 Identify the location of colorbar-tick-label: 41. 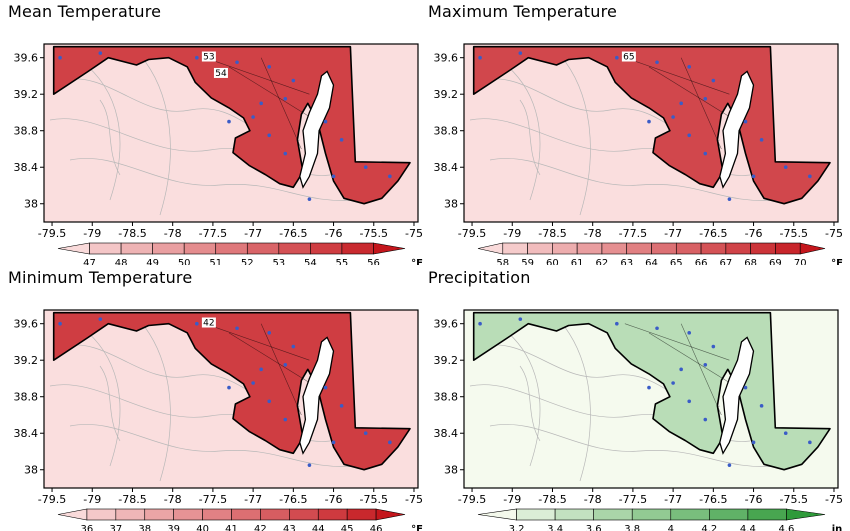
(231, 527).